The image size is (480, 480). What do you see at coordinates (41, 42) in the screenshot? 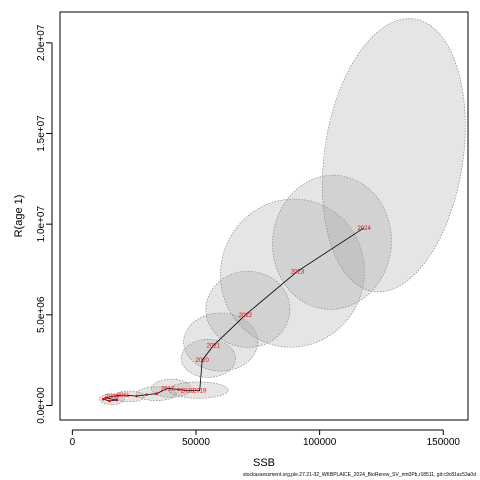
I see `y-tick-label-2.0e+07: 2.0e+07` at bounding box center [41, 42].